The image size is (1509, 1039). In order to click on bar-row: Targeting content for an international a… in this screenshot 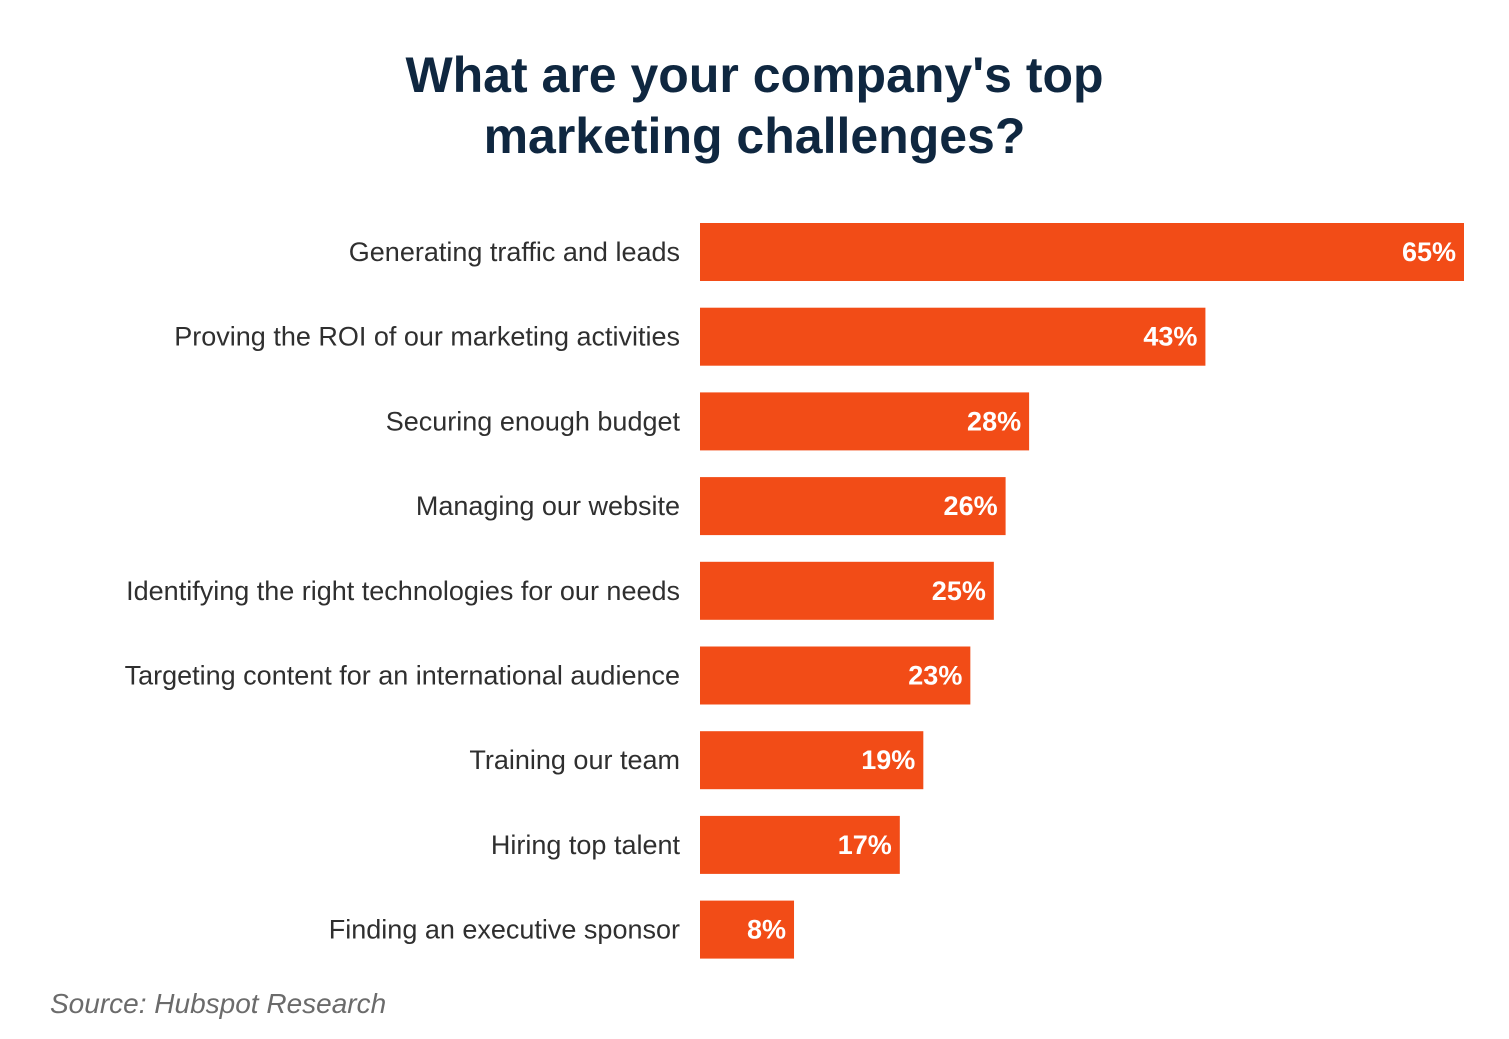, I will do `click(548, 675)`.